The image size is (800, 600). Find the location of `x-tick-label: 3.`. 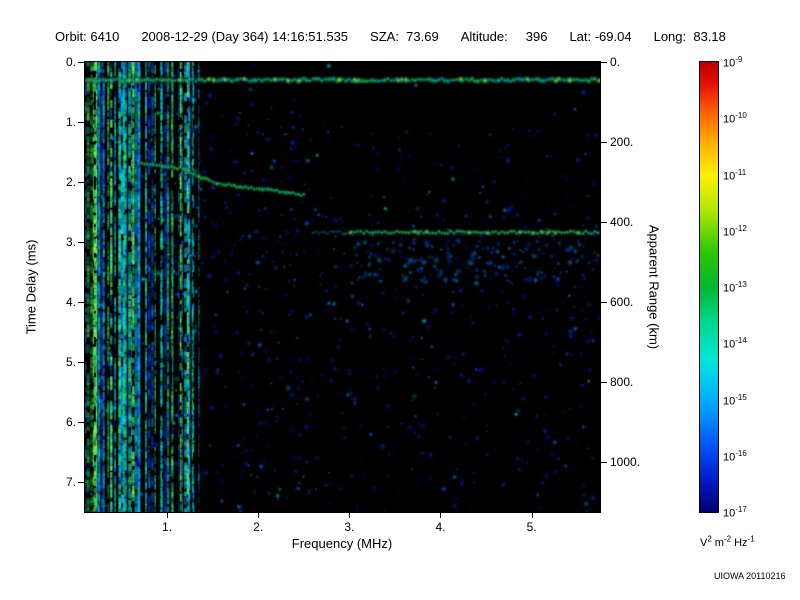

x-tick-label: 3. is located at coordinates (349, 527).